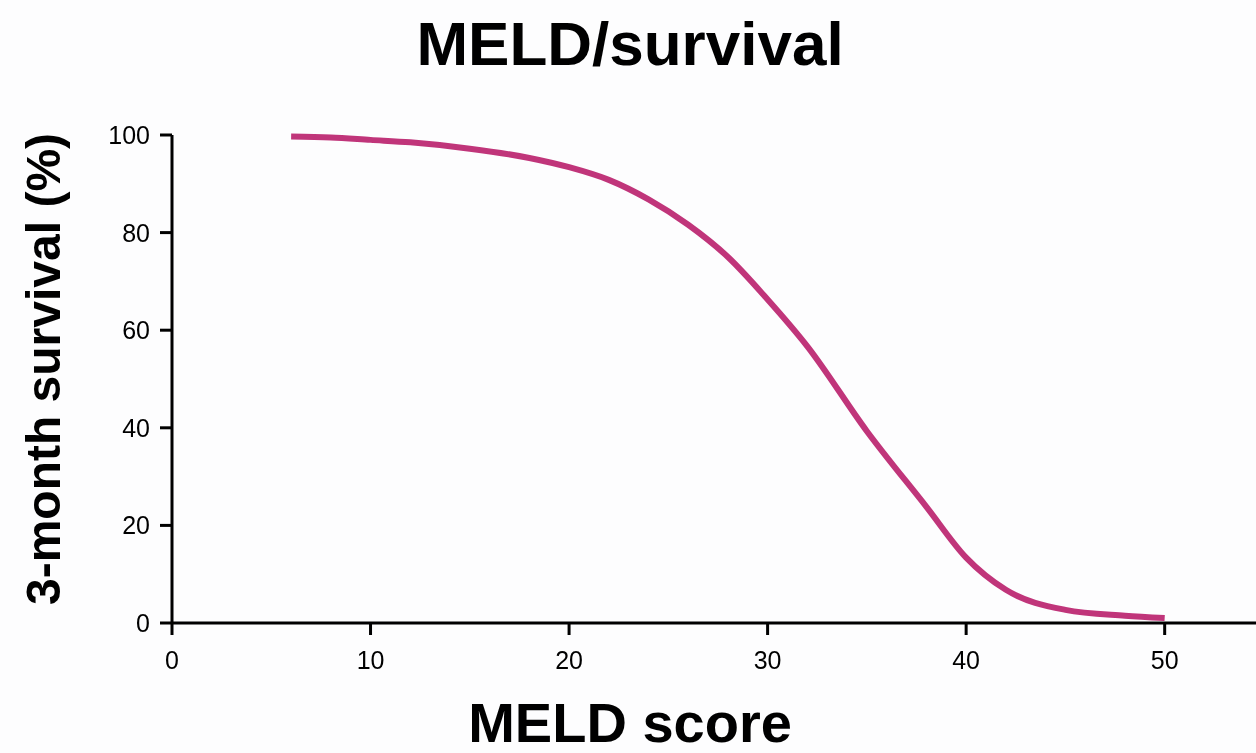 The height and width of the screenshot is (753, 1256). Describe the element at coordinates (143, 623) in the screenshot. I see `y-tick-label: 0` at that location.